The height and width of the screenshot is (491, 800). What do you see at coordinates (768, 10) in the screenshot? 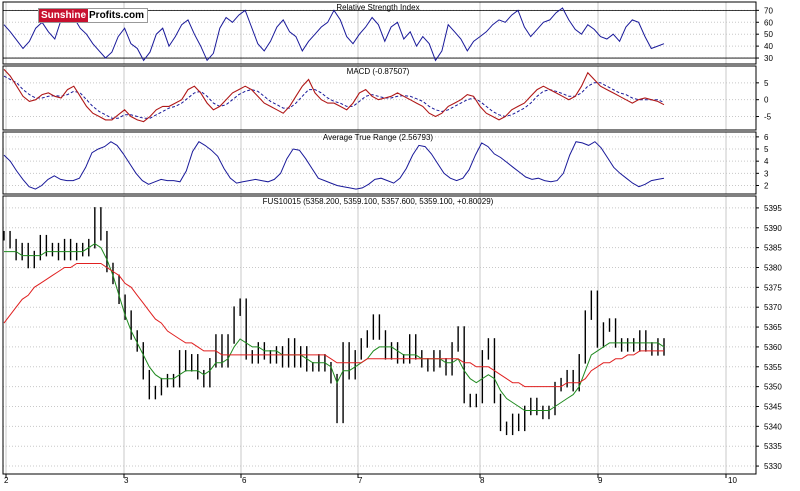
I see `rsi-ytick-label: 70` at bounding box center [768, 10].